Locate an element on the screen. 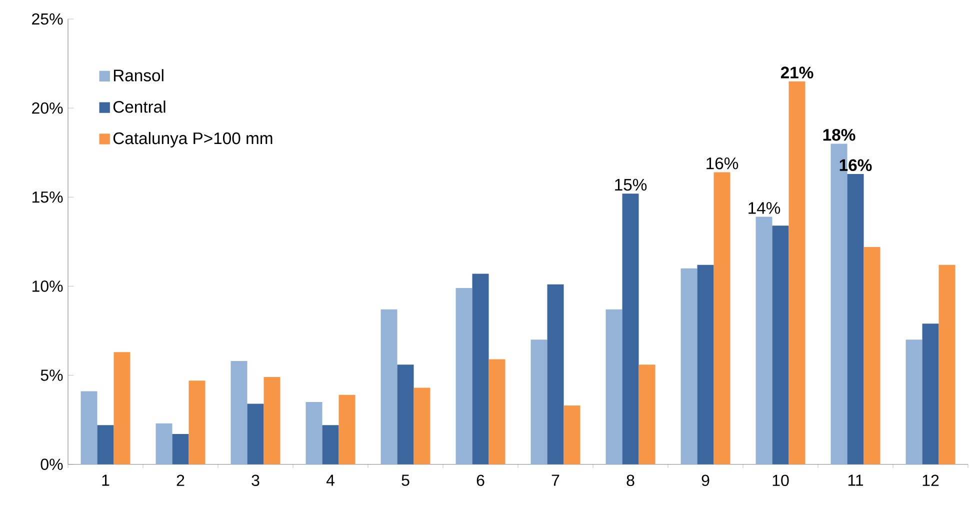 This screenshot has height=507, width=970. x-tick-label: 11 is located at coordinates (856, 480).